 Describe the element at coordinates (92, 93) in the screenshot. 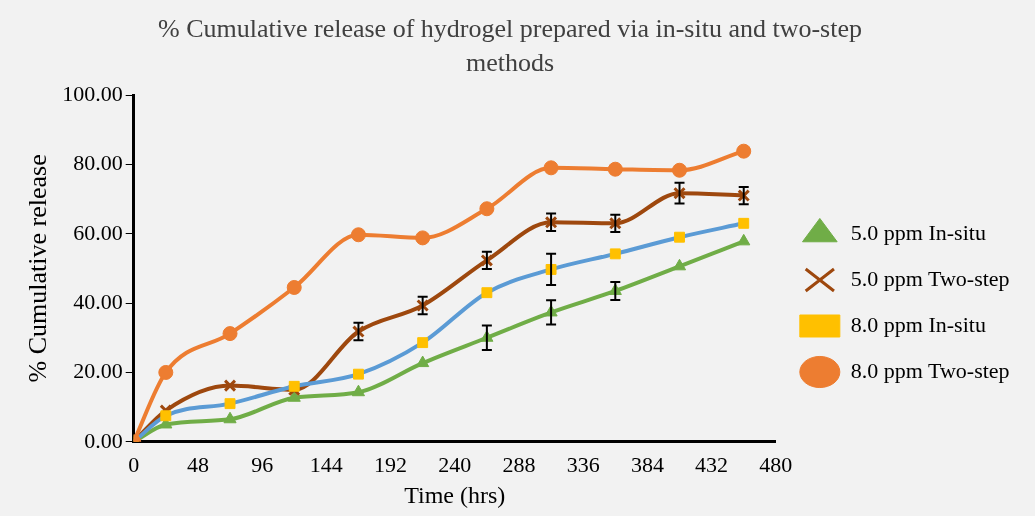

I see `y-tick-label: 100.00` at that location.